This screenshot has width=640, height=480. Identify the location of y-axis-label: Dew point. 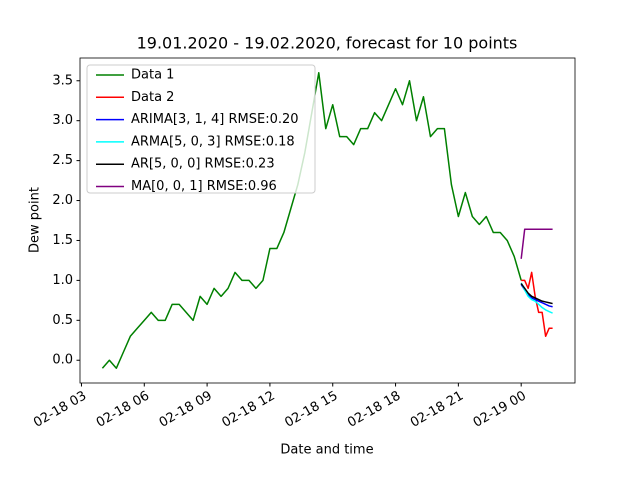
(35, 220).